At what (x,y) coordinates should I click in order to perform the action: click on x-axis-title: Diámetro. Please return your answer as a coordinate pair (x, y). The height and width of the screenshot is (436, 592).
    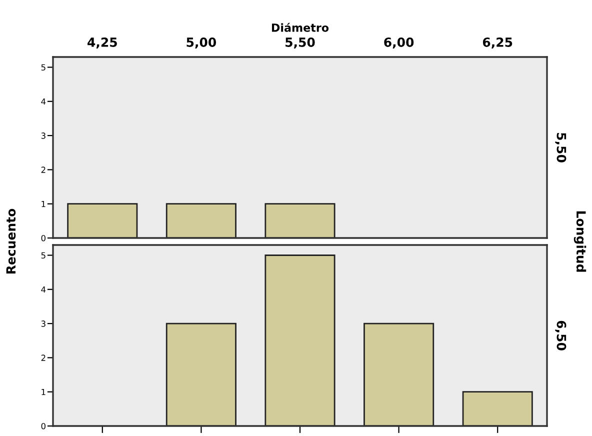
    Looking at the image, I should click on (300, 27).